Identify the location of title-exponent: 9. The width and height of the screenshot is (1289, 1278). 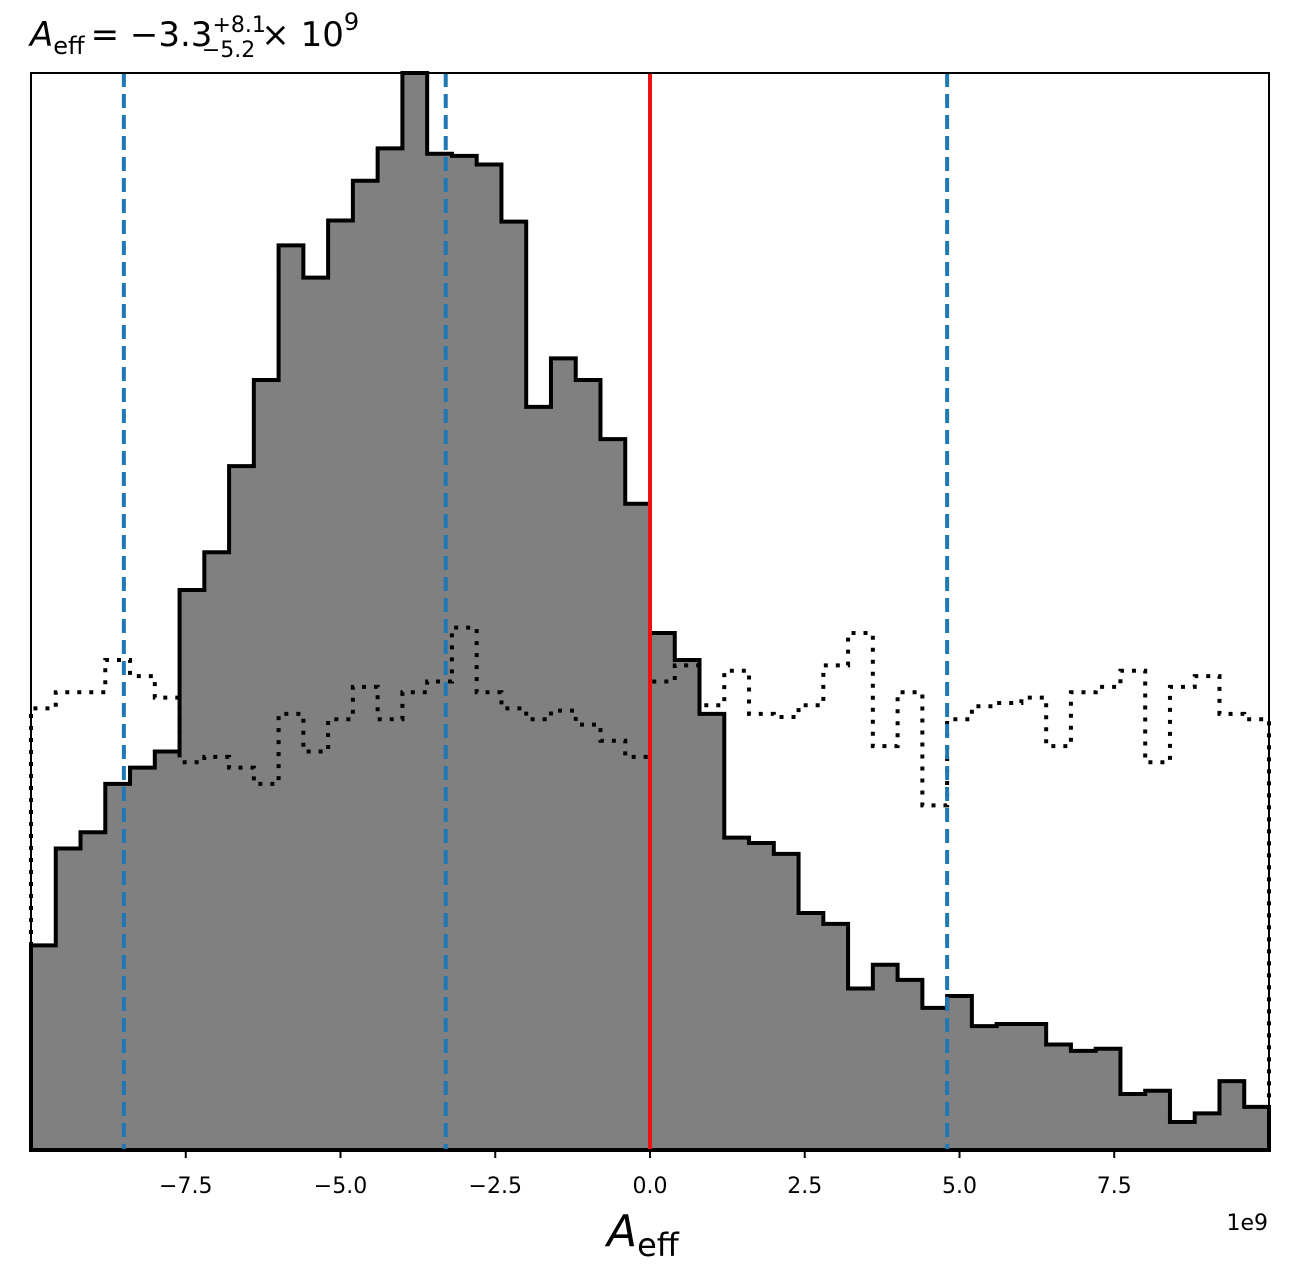
(351, 22).